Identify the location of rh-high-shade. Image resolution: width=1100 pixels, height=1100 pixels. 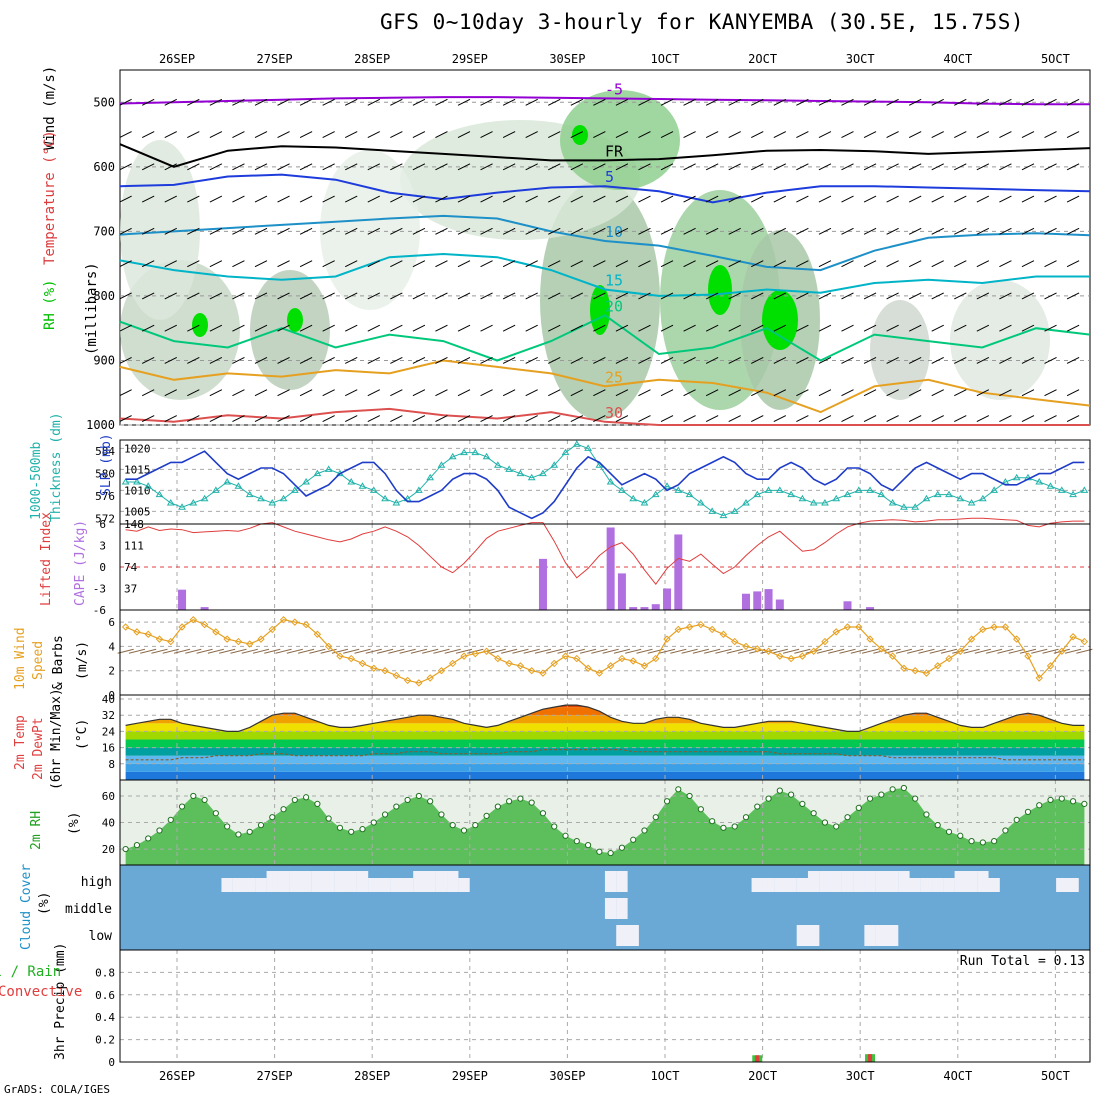
(580, 135).